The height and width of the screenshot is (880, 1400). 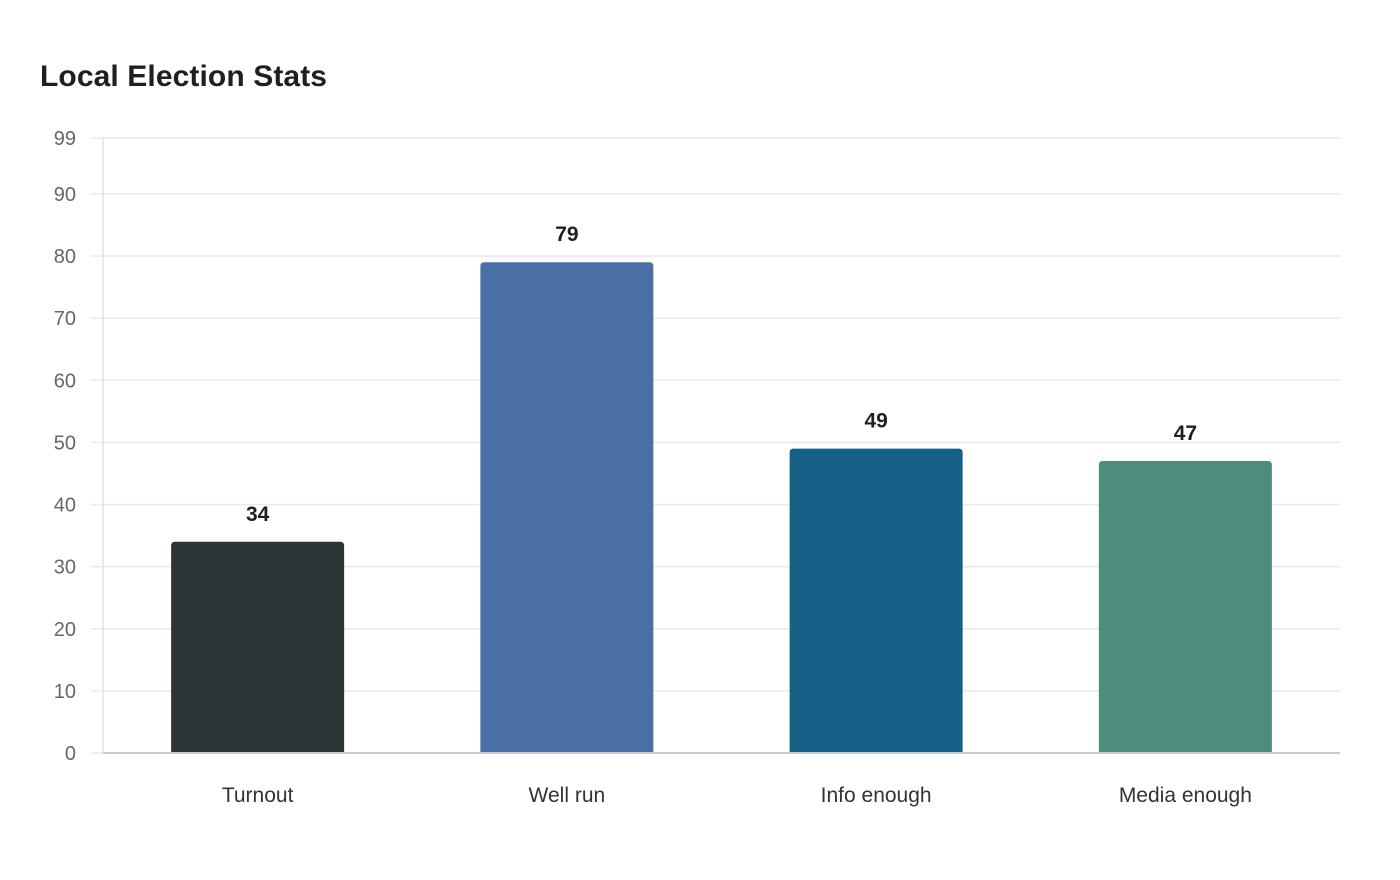 I want to click on y-tick-label: 20, so click(x=65, y=630).